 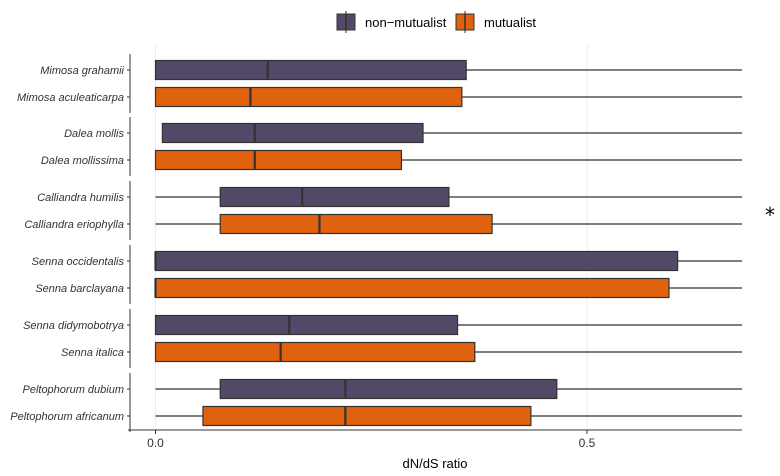 What do you see at coordinates (82, 161) in the screenshot?
I see `species-label-dalea-mollissima: Dalea mollissima` at bounding box center [82, 161].